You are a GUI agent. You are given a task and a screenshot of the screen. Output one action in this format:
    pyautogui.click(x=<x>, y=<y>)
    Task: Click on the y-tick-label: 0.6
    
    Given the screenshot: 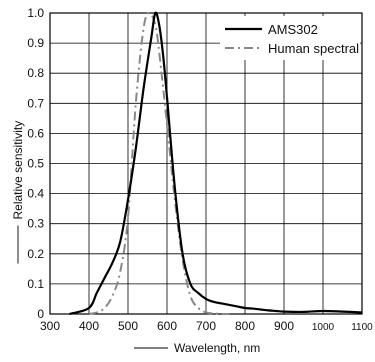 What is the action you would take?
    pyautogui.click(x=35, y=133)
    